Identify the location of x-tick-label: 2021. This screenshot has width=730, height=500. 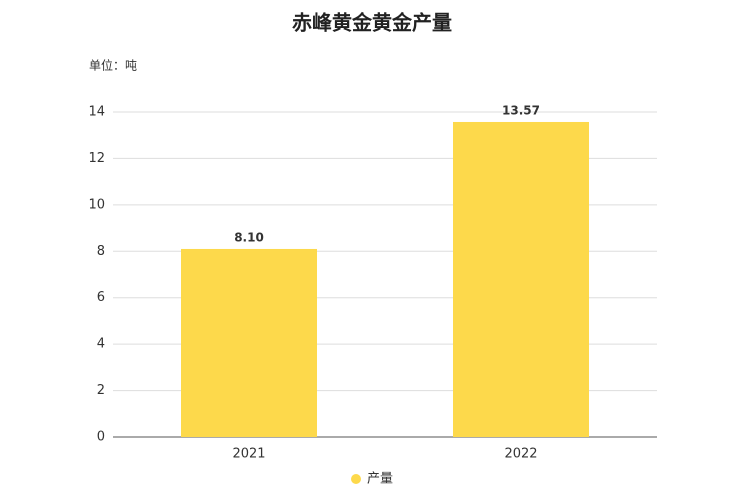
(248, 454).